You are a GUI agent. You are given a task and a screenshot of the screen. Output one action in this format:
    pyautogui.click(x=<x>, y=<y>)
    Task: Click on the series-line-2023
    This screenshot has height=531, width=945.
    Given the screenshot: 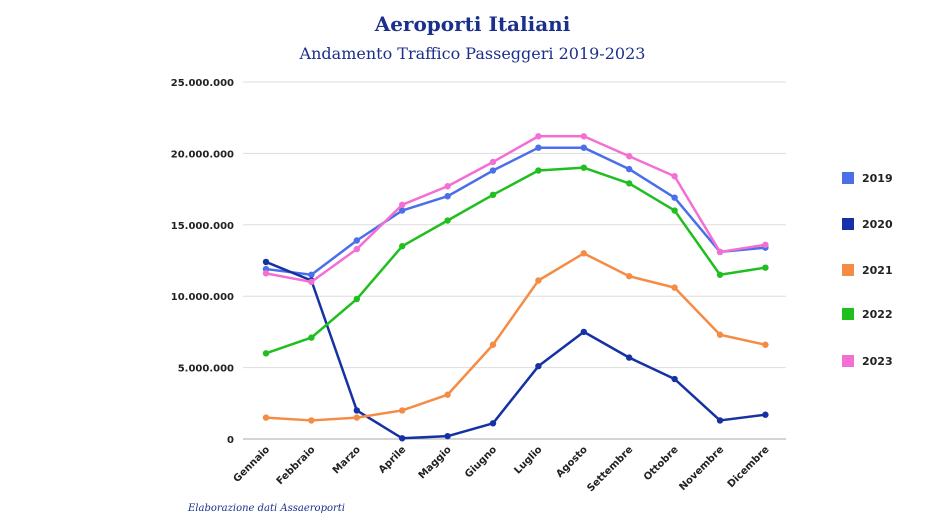 What is the action you would take?
    pyautogui.click(x=515, y=209)
    